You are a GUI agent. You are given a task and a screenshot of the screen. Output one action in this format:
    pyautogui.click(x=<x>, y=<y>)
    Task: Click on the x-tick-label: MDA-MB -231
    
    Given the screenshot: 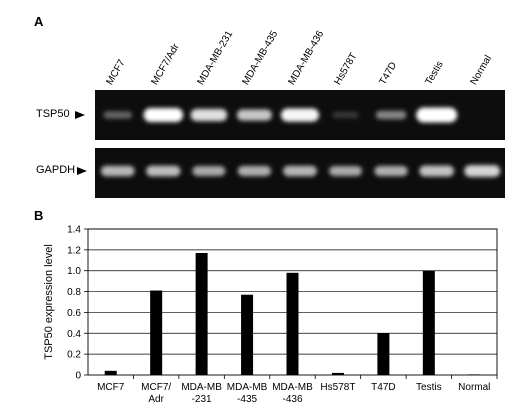 What is the action you would take?
    pyautogui.click(x=201, y=393)
    